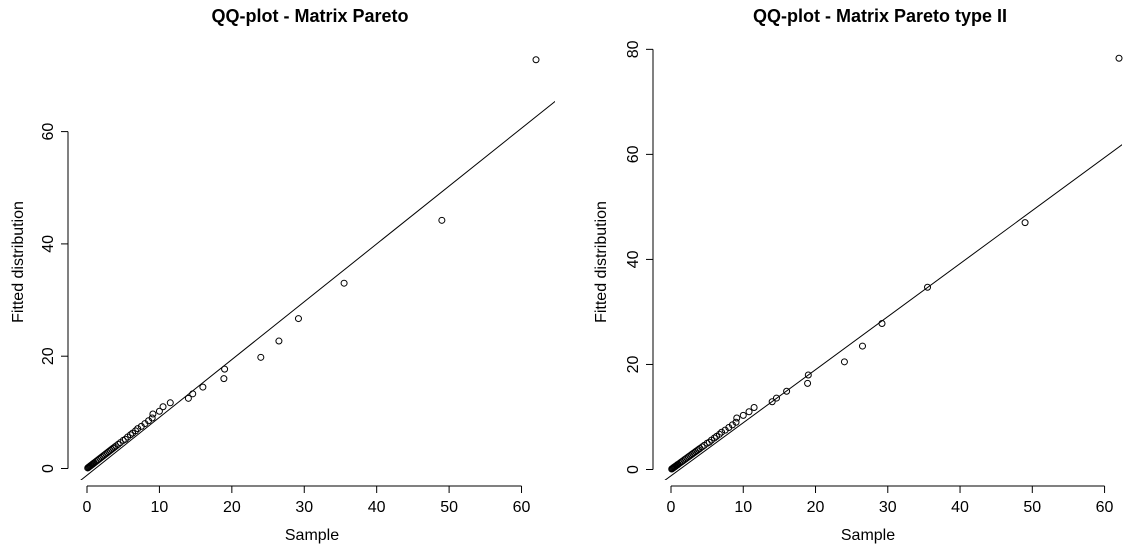 Image resolution: width=1132 pixels, height=548 pixels. Describe the element at coordinates (880, 16) in the screenshot. I see `chart-title: QQ-plot - Matrix Pareto type II` at that location.